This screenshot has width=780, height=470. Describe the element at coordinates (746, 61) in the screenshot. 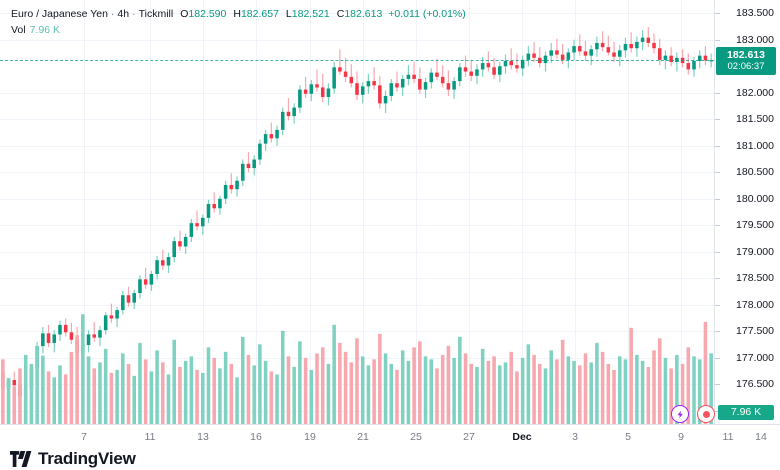

I see `current-price-badge: 182.613 02:06:37` at that location.